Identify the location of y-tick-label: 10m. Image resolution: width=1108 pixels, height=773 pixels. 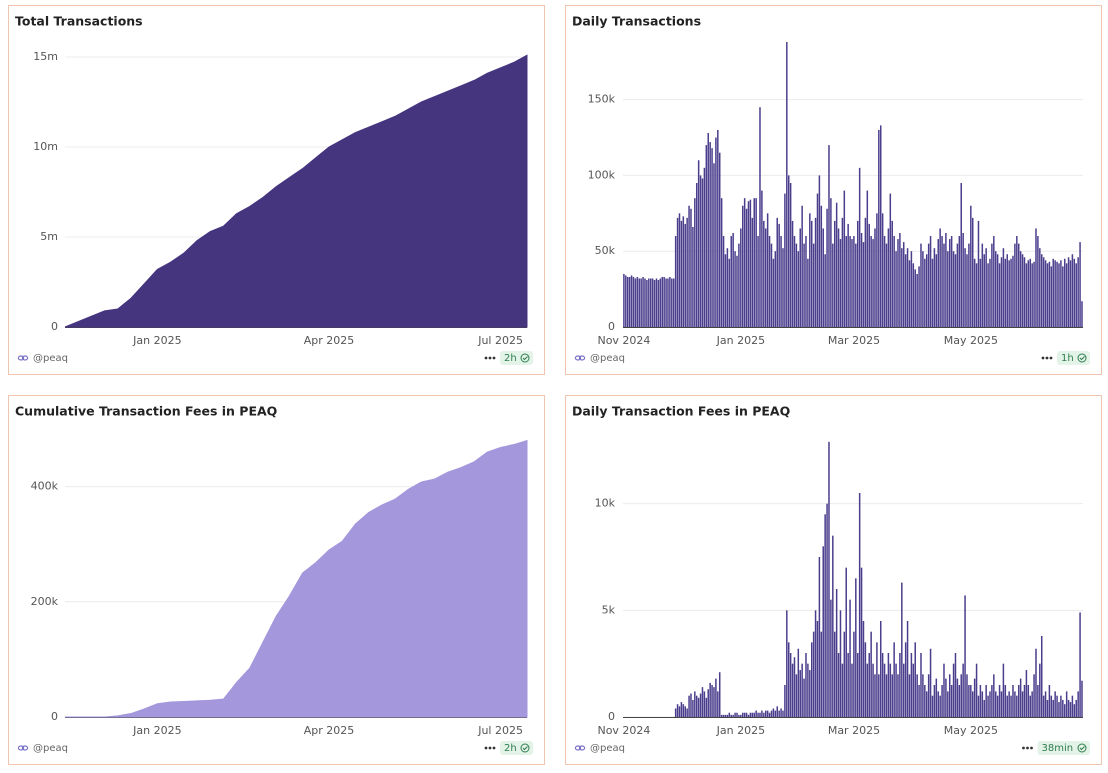
(45, 146).